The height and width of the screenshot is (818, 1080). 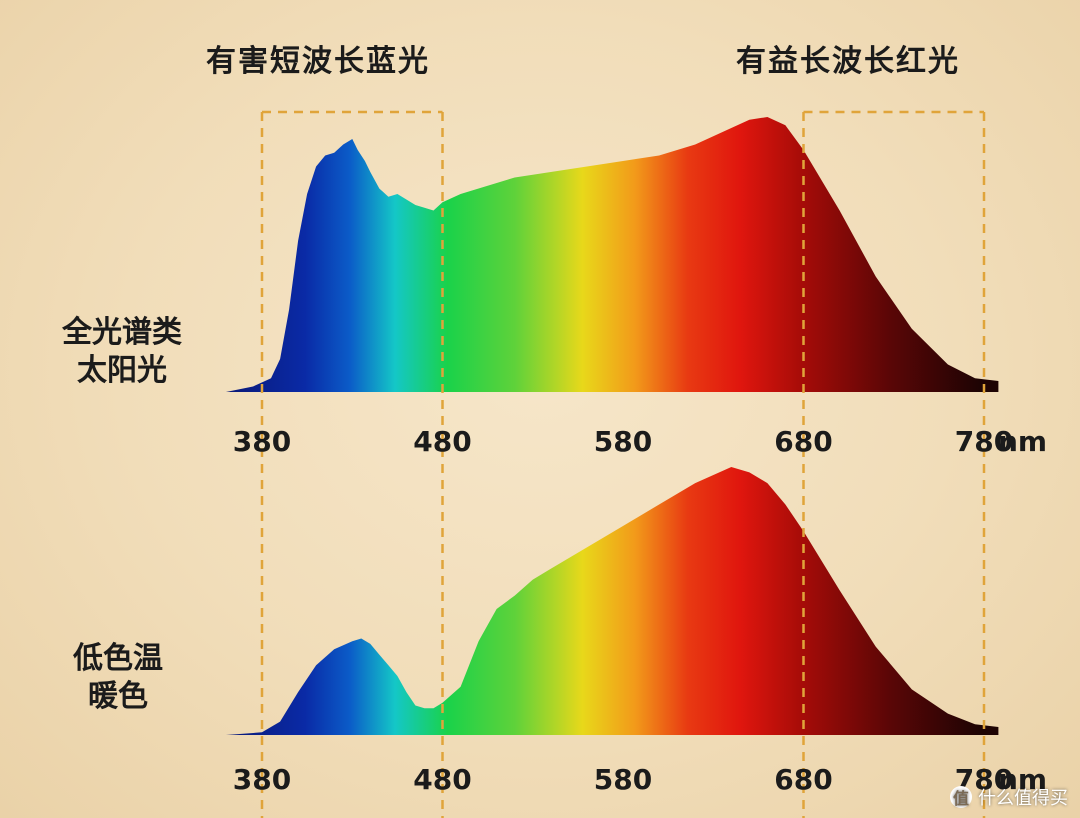 What do you see at coordinates (803, 779) in the screenshot?
I see `tick-label-2-4: 680` at bounding box center [803, 779].